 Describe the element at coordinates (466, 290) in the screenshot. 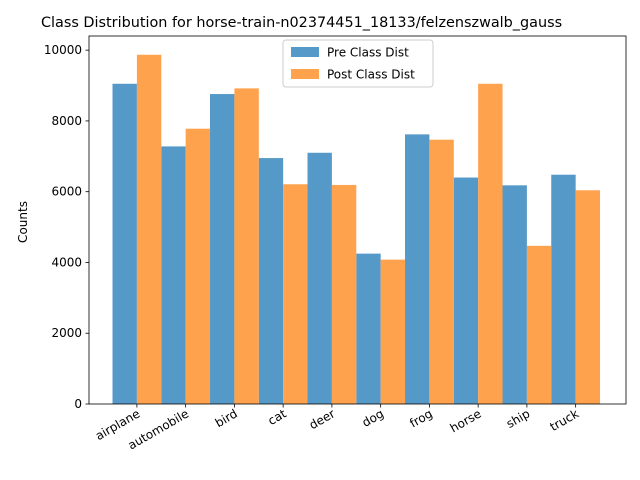

I see `bar-horse-pre` at that location.